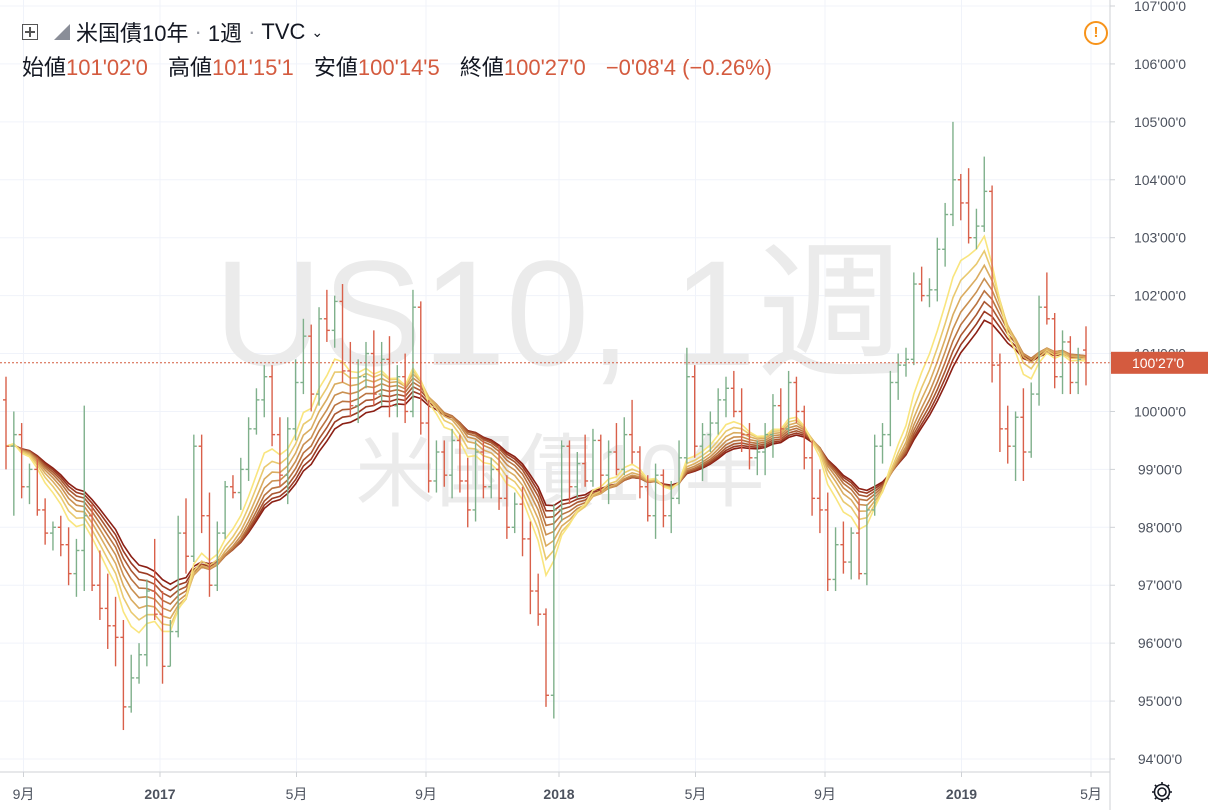  Describe the element at coordinates (1160, 701) in the screenshot. I see `y-tick-label: 95'00'0` at that location.